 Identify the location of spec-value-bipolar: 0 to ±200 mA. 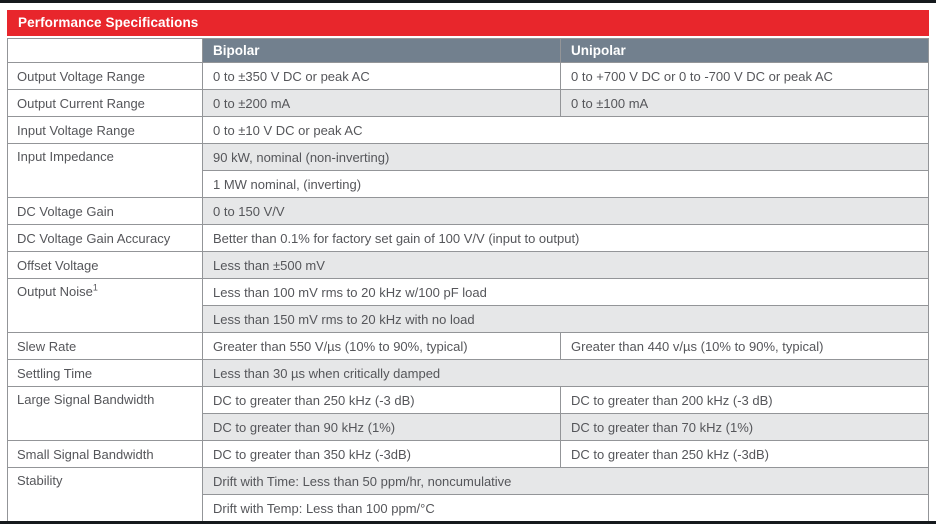
(381, 103).